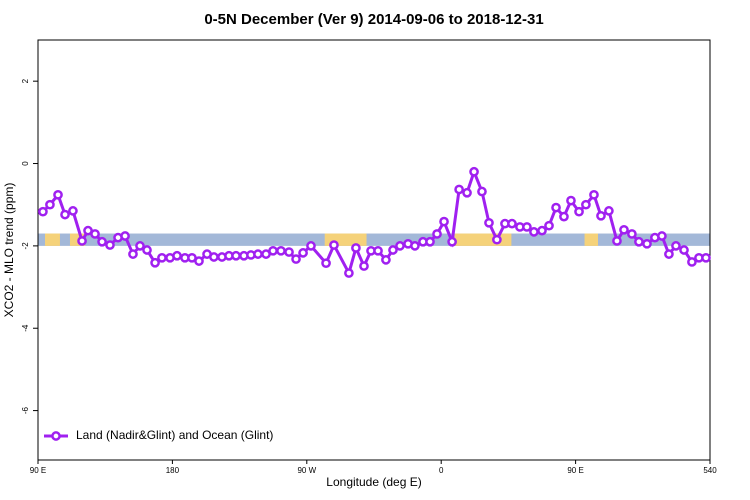 The height and width of the screenshot is (500, 750). What do you see at coordinates (374, 239) in the screenshot?
I see `ocean-band` at bounding box center [374, 239].